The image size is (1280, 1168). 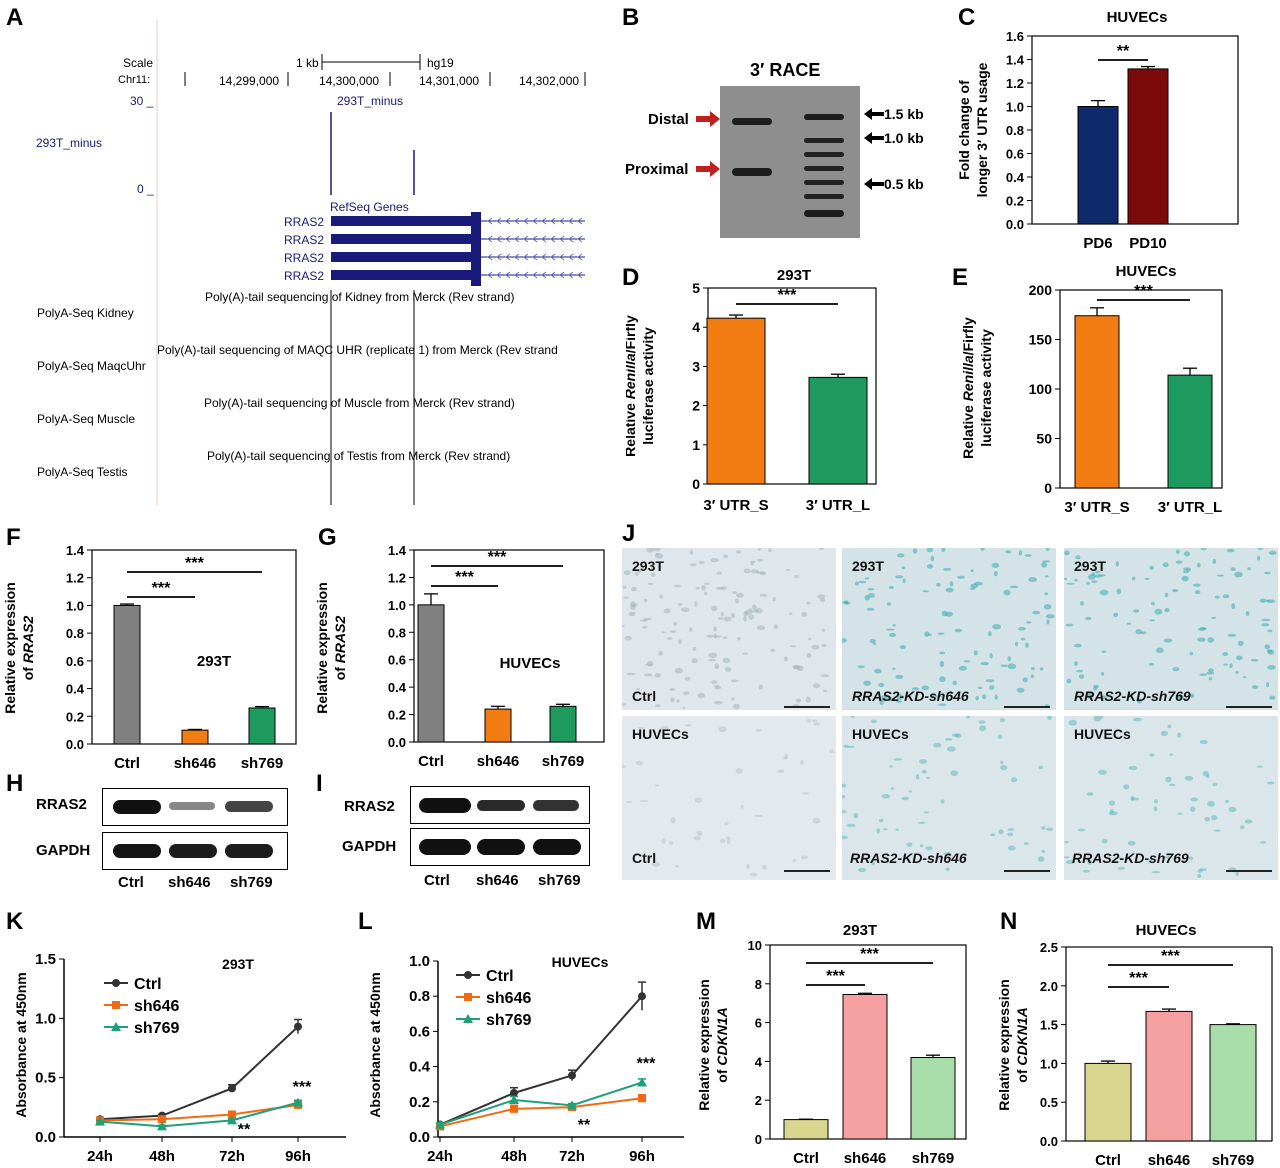 I want to click on data-point-ctrl, so click(x=642, y=996).